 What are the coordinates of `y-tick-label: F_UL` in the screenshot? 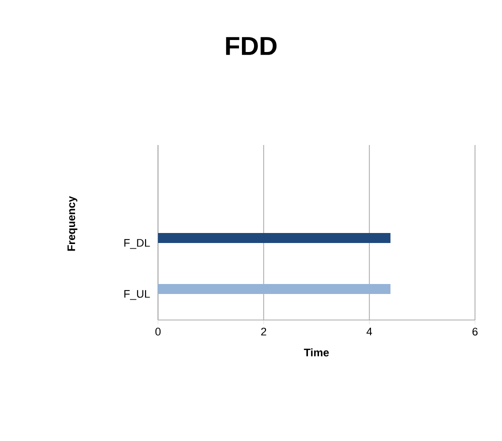 It's located at (137, 295).